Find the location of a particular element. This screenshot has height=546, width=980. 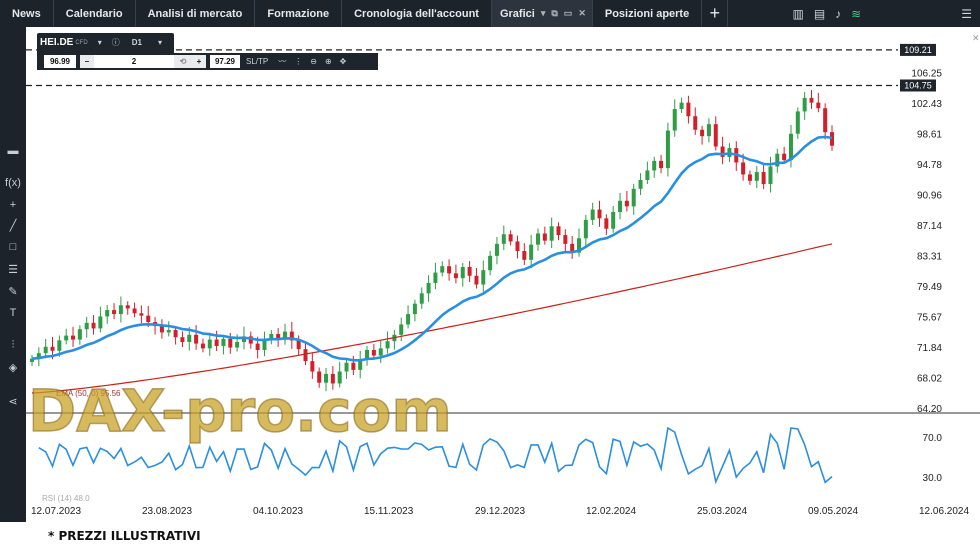

sltp-button: SL/TP is located at coordinates (257, 61).